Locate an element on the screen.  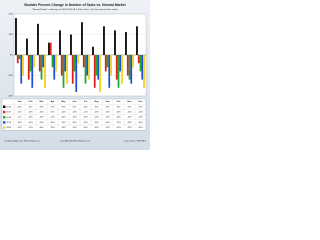
table-header: Apr is located at coordinates (53, 101).